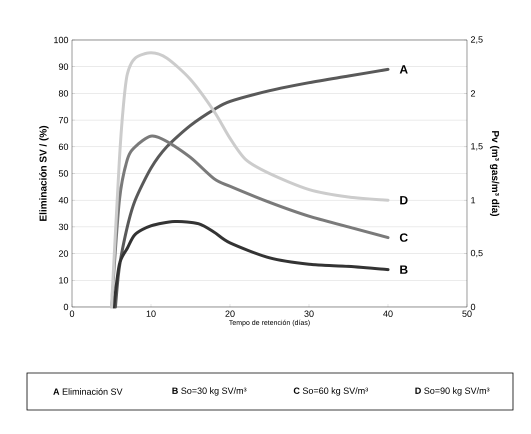 The image size is (531, 434). I want to click on series-label: D, so click(404, 200).